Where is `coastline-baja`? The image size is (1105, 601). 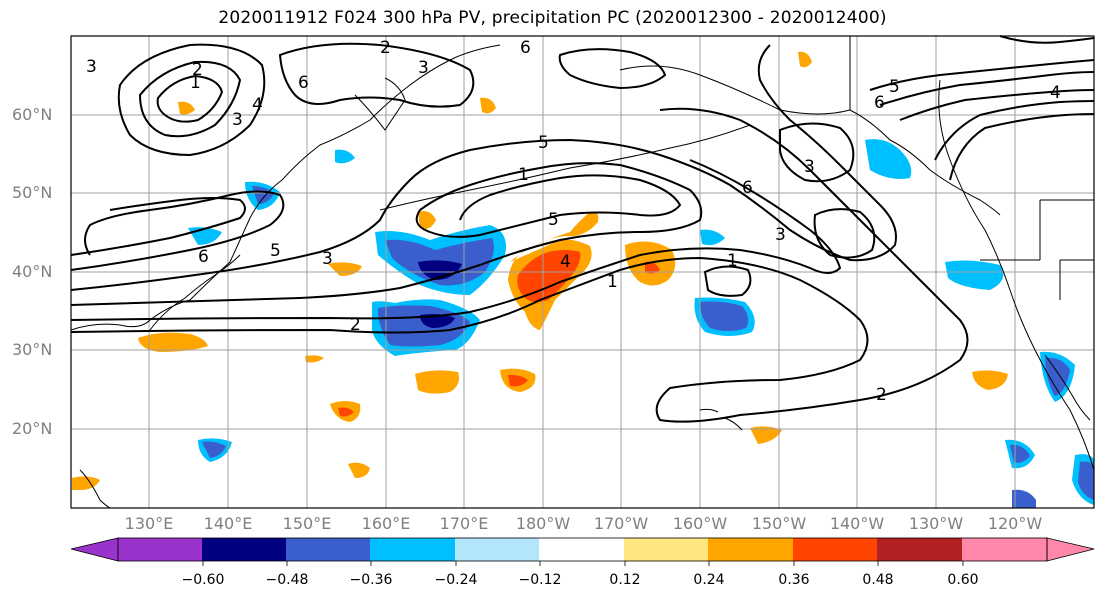
coastline-baja is located at coordinates (1067, 387).